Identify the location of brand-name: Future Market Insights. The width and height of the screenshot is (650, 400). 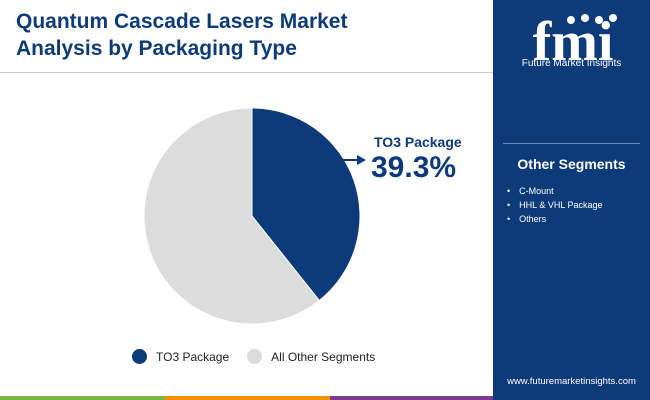
(571, 63).